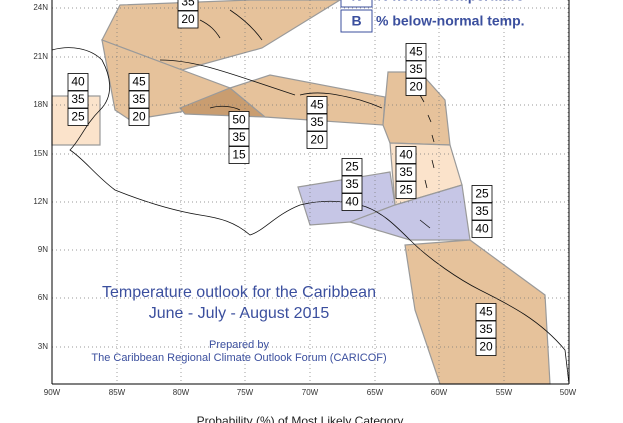 The width and height of the screenshot is (623, 423). Describe the element at coordinates (245, 392) in the screenshot. I see `lon-label: 75W` at that location.